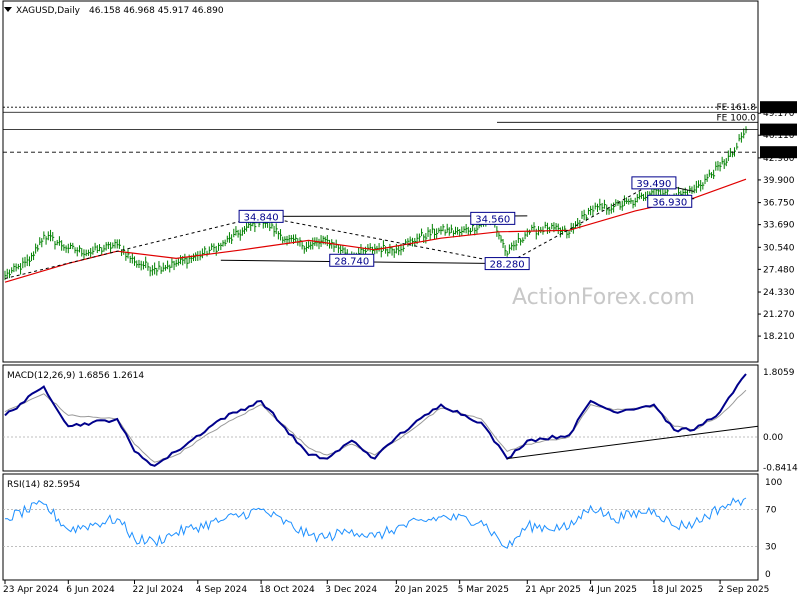 This screenshot has width=800, height=600. I want to click on price-tag-label: 43.750, so click(779, 154).